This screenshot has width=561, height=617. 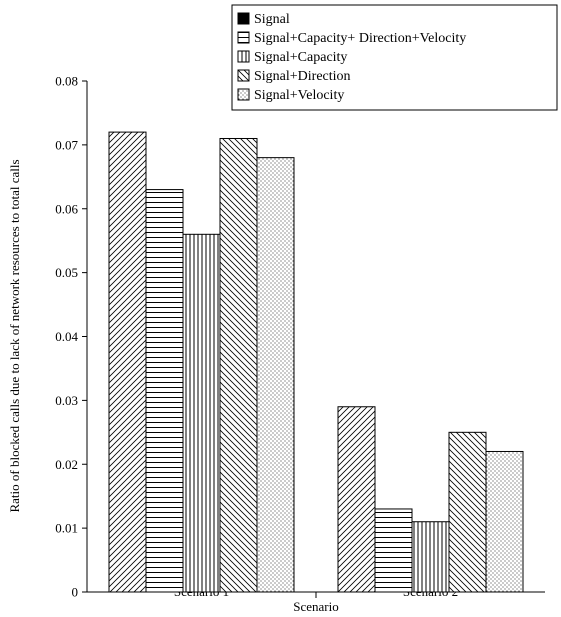 I want to click on y-tick-label: 0.01, so click(x=66, y=528).